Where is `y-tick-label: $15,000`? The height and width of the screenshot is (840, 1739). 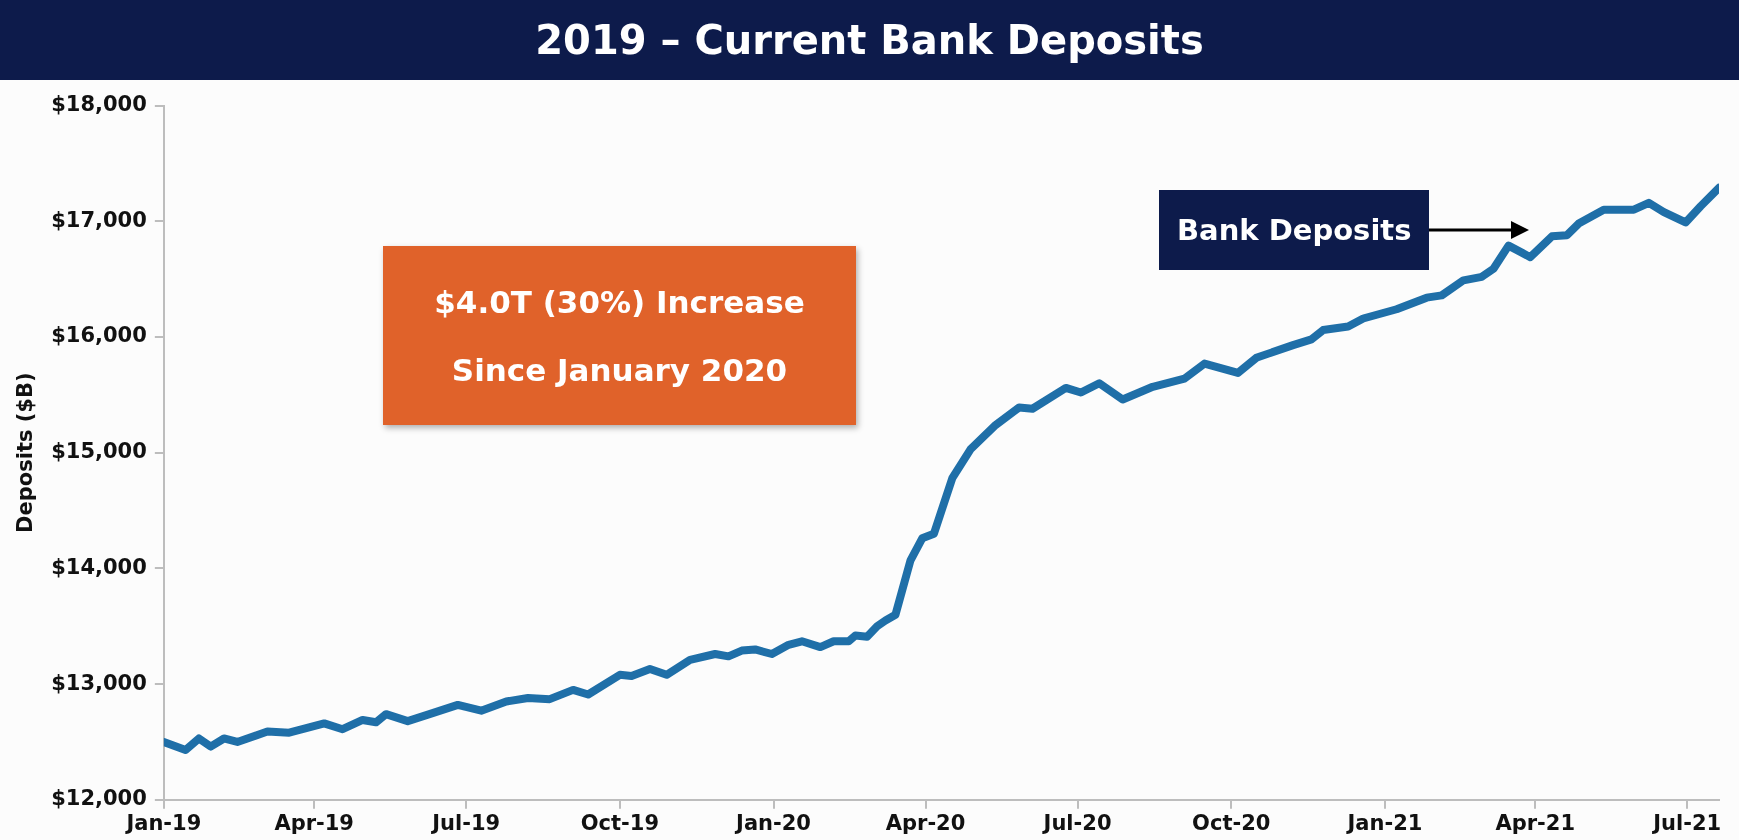 y-tick-label: $15,000 is located at coordinates (99, 451).